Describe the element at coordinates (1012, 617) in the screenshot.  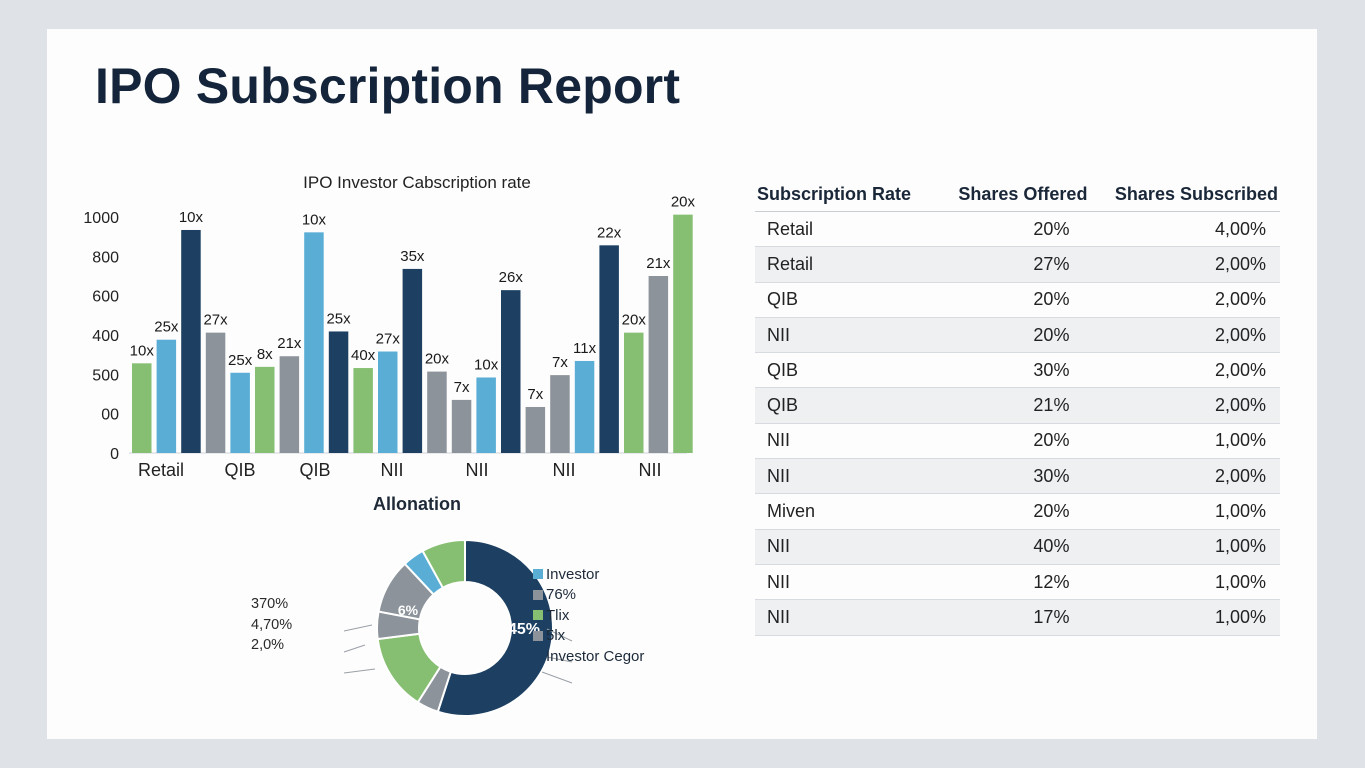
I see `table-cell: 17%` at that location.